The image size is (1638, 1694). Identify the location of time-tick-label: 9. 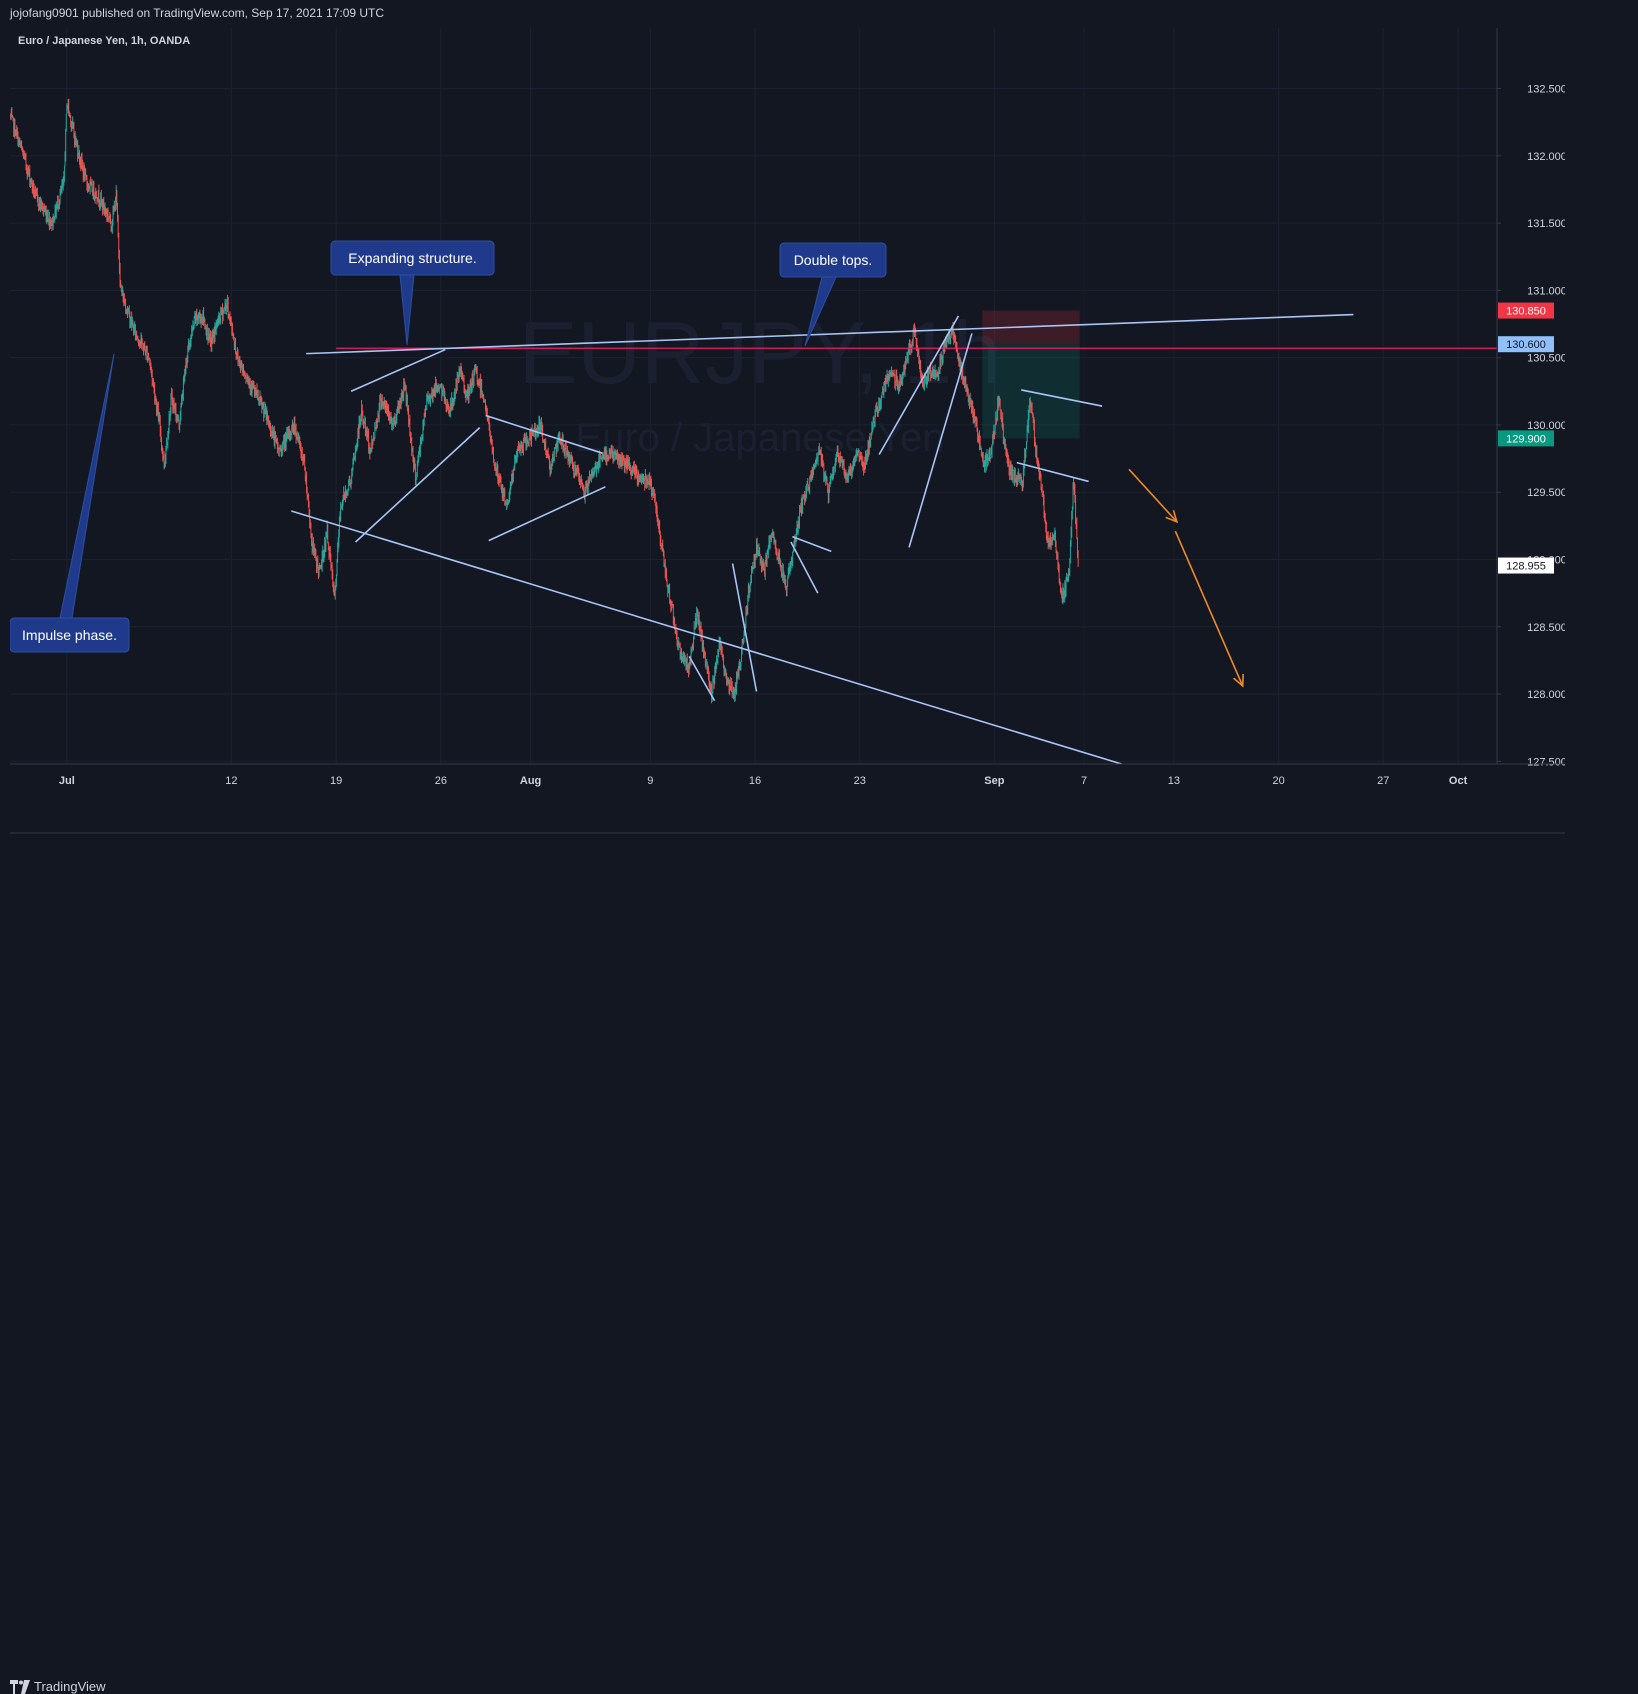
(650, 781).